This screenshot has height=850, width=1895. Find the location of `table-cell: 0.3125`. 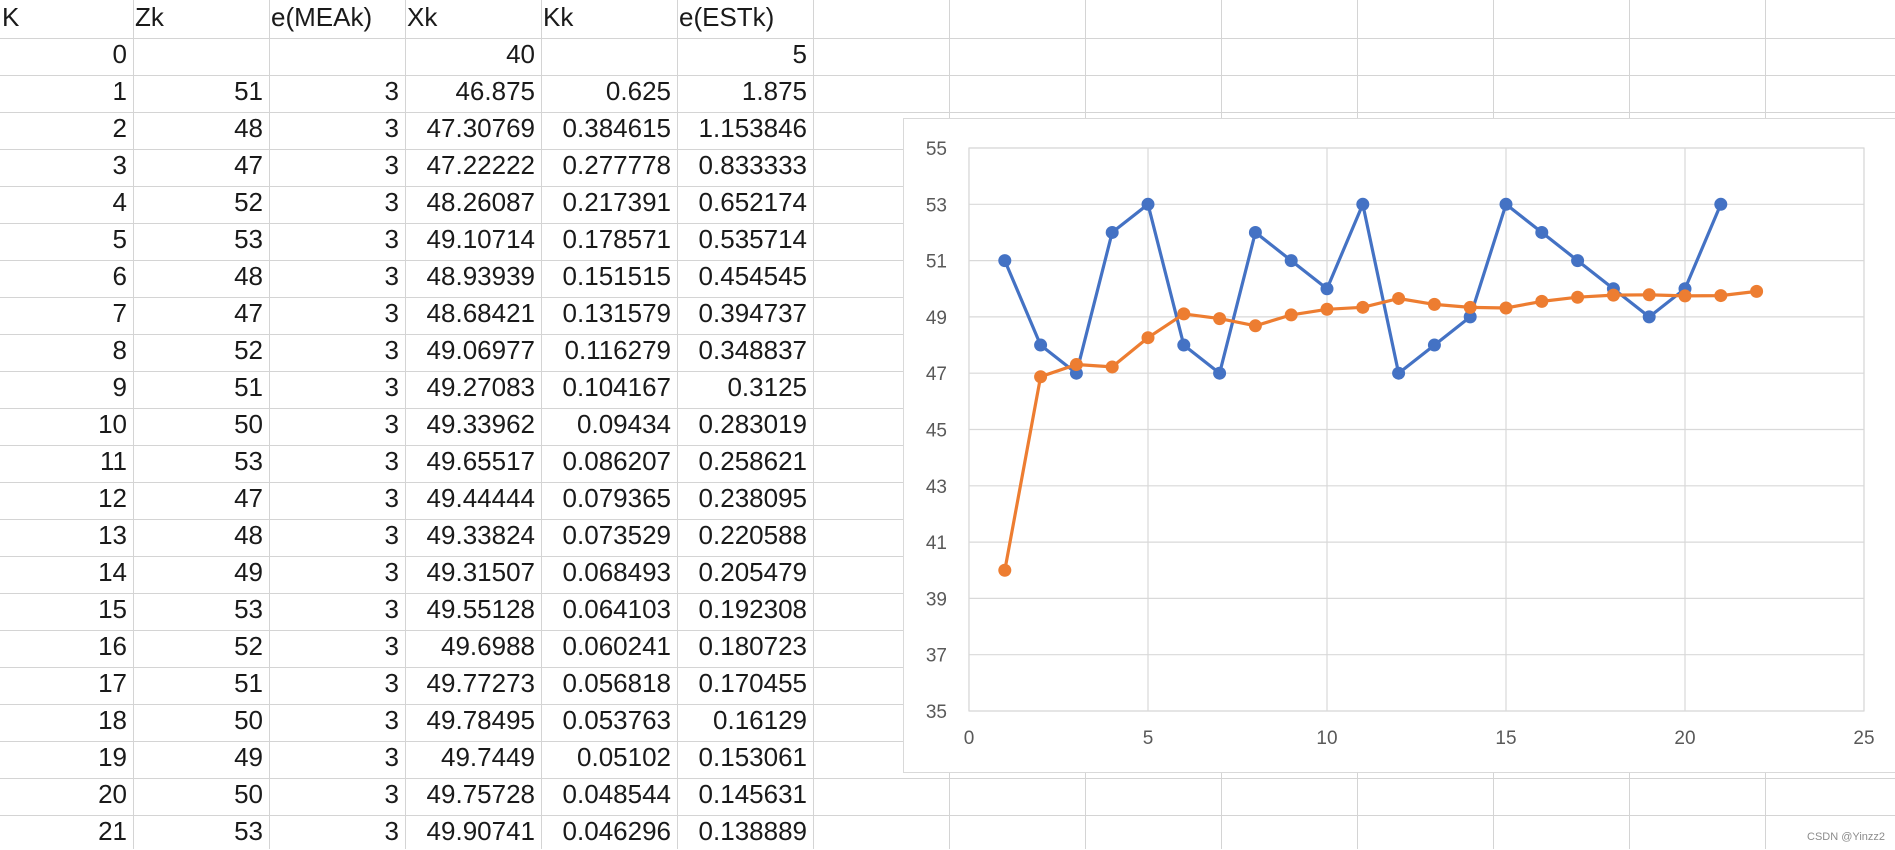

table-cell: 0.3125 is located at coordinates (767, 387).